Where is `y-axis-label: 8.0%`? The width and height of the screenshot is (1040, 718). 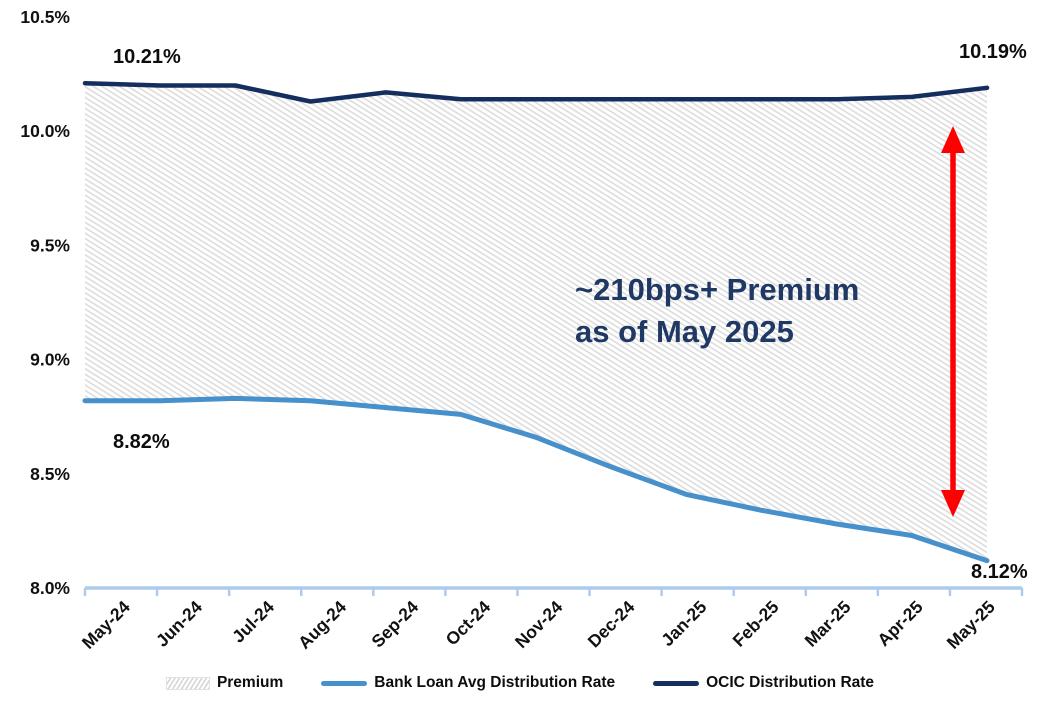 y-axis-label: 8.0% is located at coordinates (50, 588).